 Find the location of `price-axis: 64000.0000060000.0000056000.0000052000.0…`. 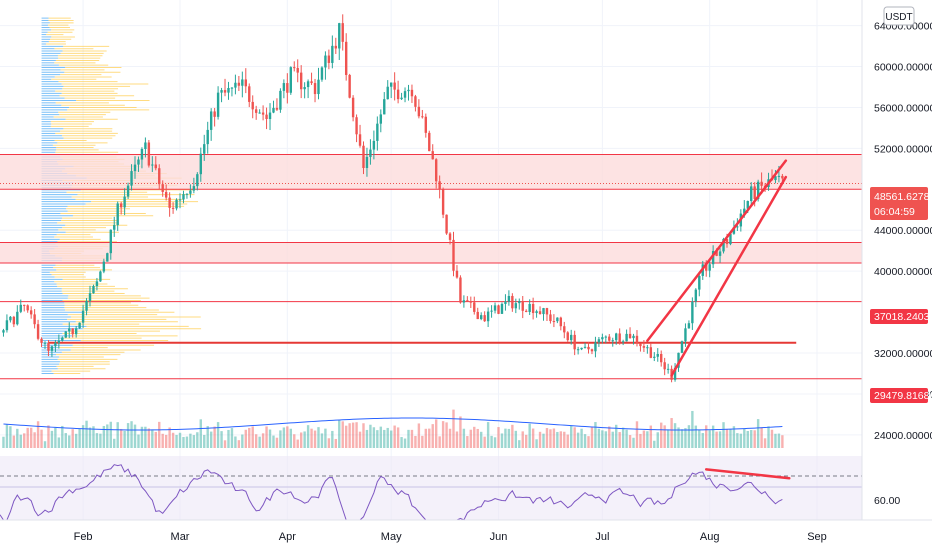

price-axis: 64000.0000060000.0000056000.0000052000.0… is located at coordinates (903, 231).